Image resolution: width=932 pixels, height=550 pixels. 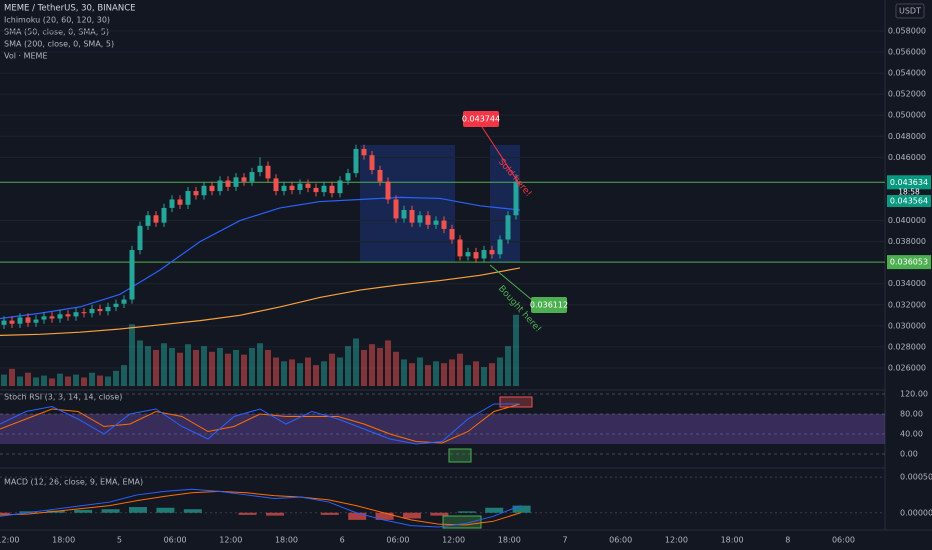 I want to click on x-tick-label: 8, so click(x=787, y=540).